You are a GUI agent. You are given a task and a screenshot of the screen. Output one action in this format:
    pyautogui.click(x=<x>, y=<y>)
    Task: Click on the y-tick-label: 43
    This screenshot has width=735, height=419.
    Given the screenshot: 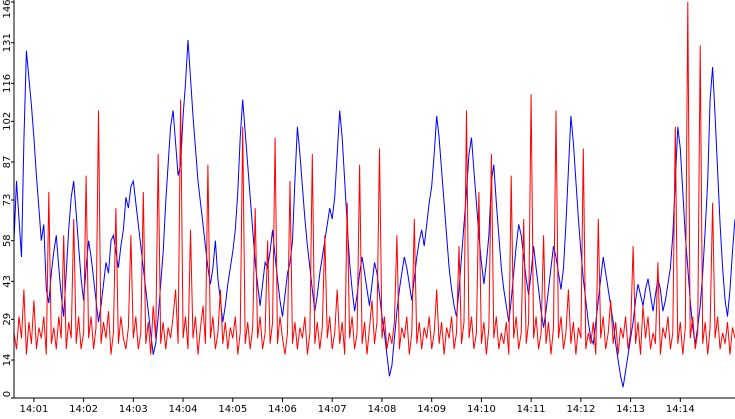 What is the action you would take?
    pyautogui.click(x=7, y=281)
    